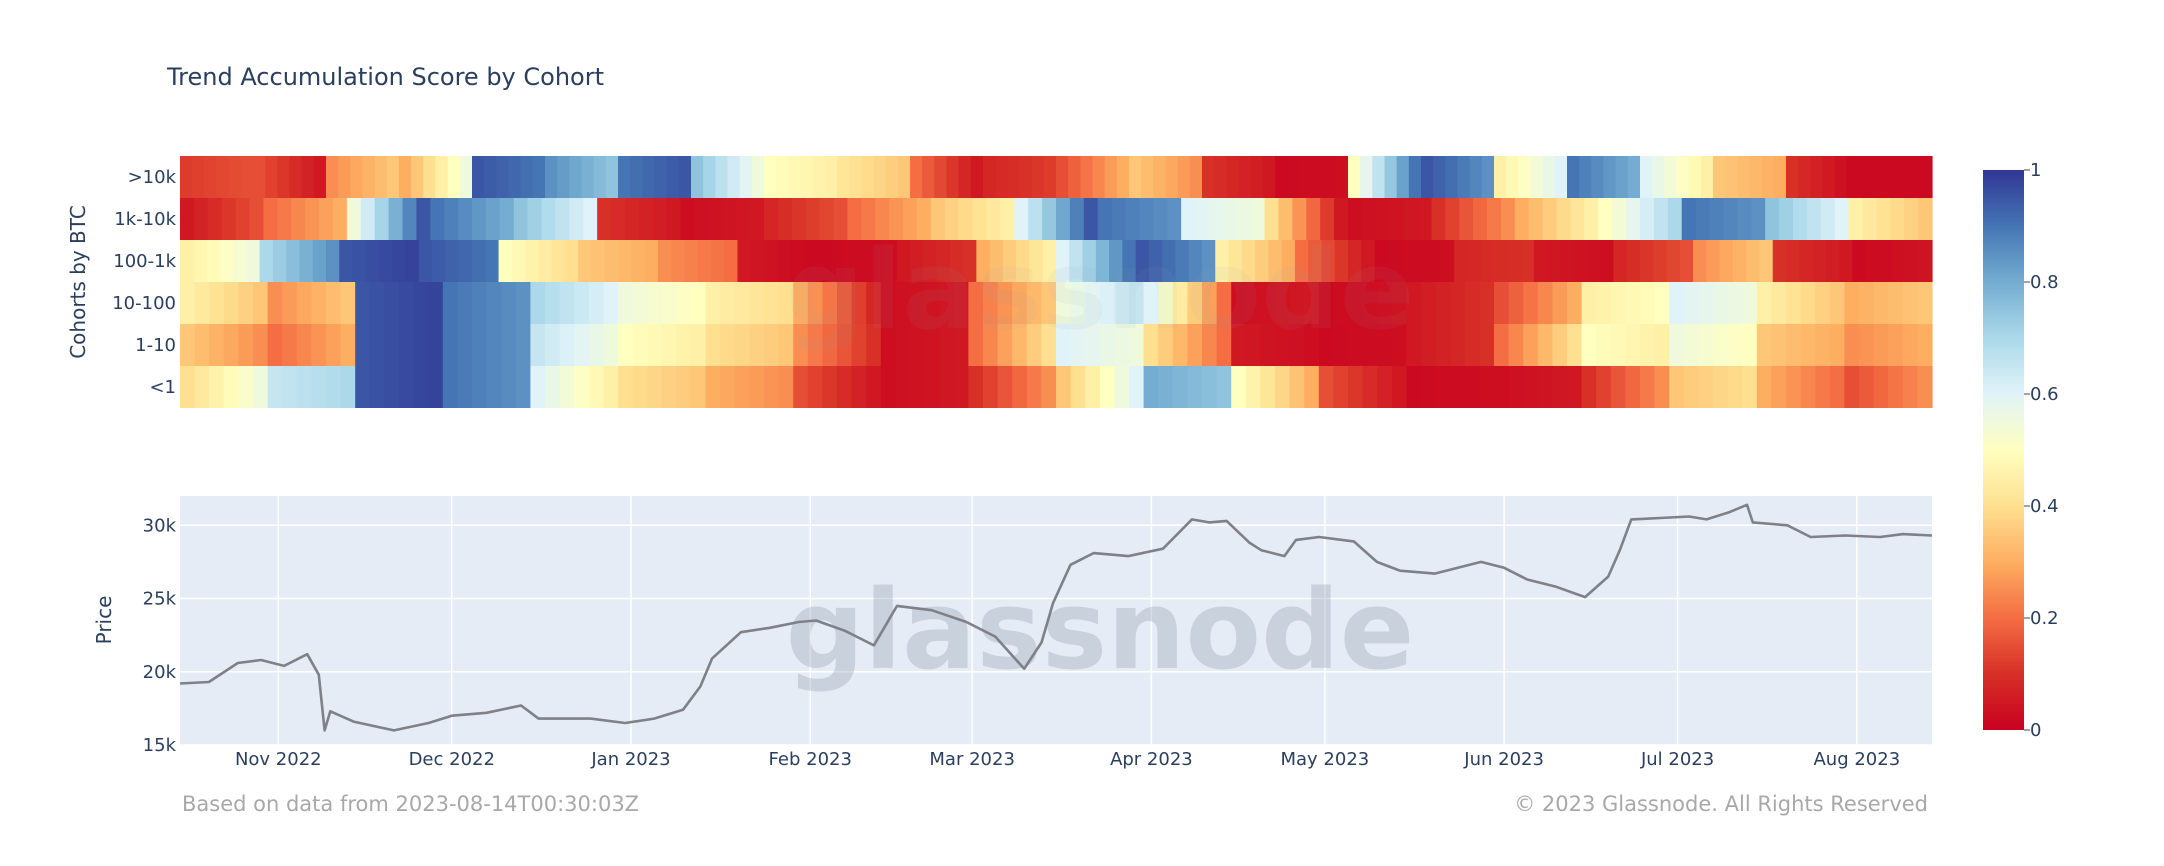  What do you see at coordinates (160, 672) in the screenshot?
I see `price-y-tick: 20k` at bounding box center [160, 672].